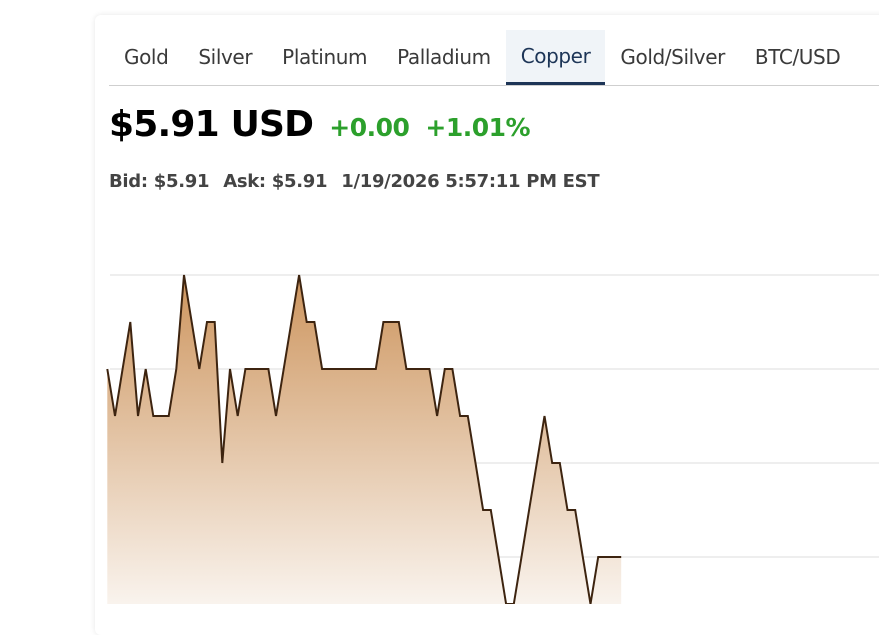 Image resolution: width=879 pixels, height=635 pixels. Describe the element at coordinates (159, 181) in the screenshot. I see `bid-price: Bid: $5.91` at that location.